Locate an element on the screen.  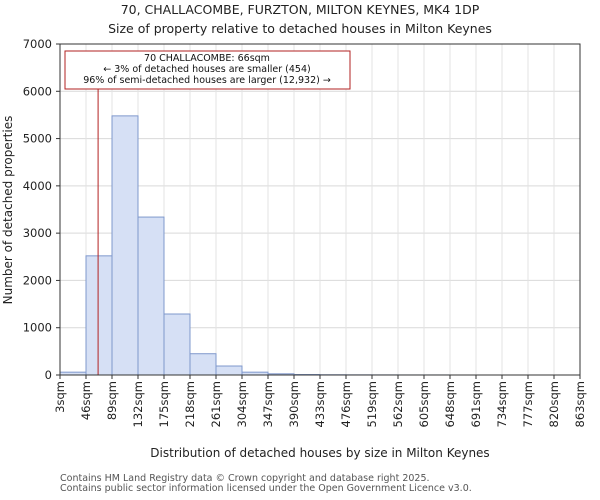
bar-132sqm is located at coordinates (151, 296).